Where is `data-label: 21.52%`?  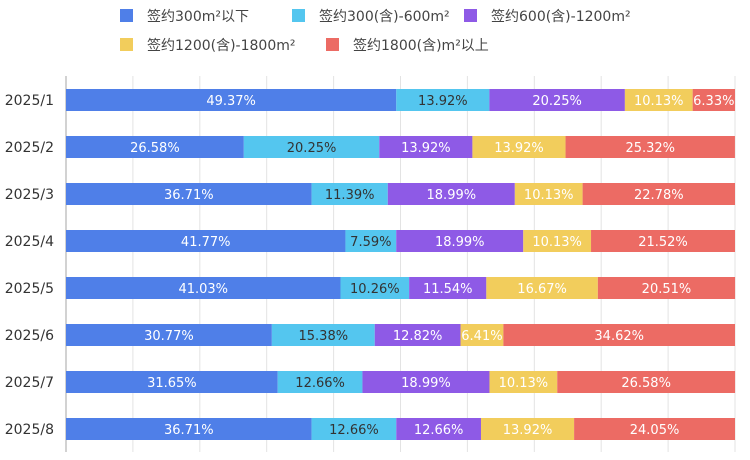 data-label: 21.52% is located at coordinates (663, 242).